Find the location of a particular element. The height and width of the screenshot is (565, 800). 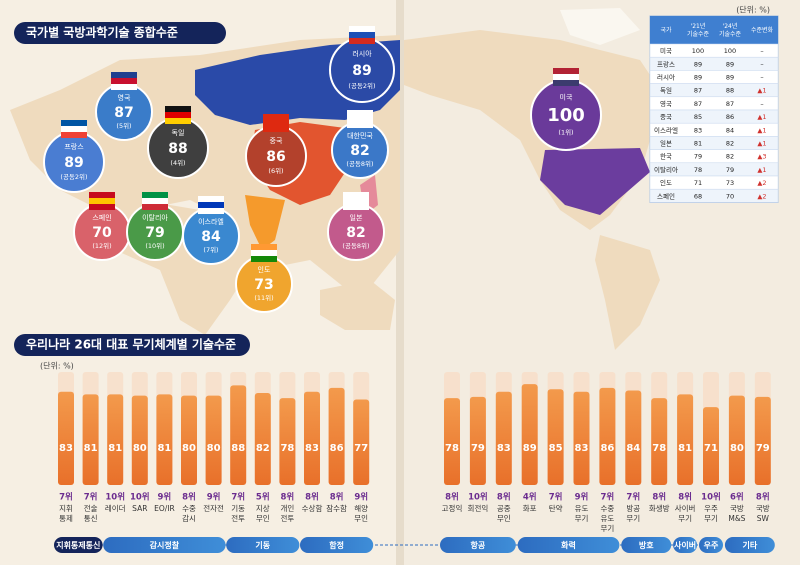

table-header-cell: 수준변화 is located at coordinates (762, 30).